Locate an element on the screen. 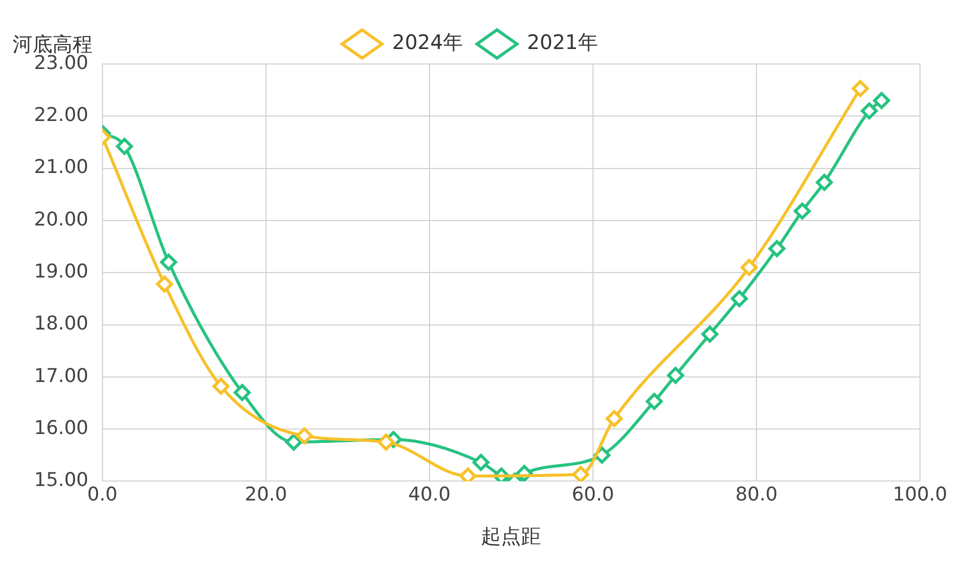 The width and height of the screenshot is (960, 564). y-tick-label: 20.00 is located at coordinates (61, 219).